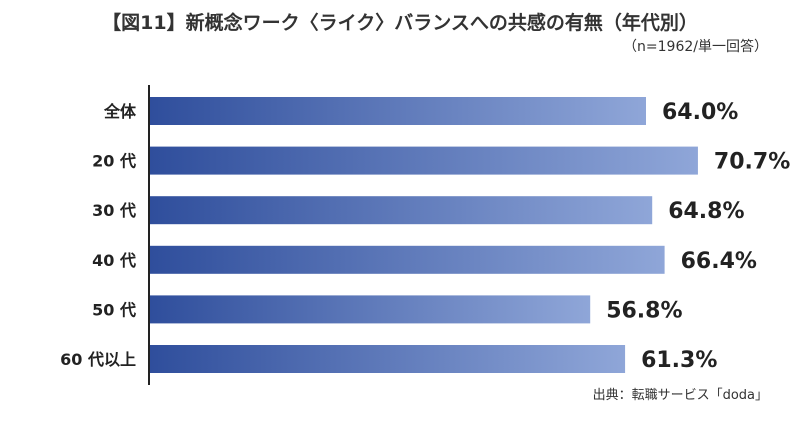 The width and height of the screenshot is (800, 425). I want to click on chart-title: 【図11】新概念ワーク〈ライク〉バランスへの共感の有無（年代別）, so click(400, 23).